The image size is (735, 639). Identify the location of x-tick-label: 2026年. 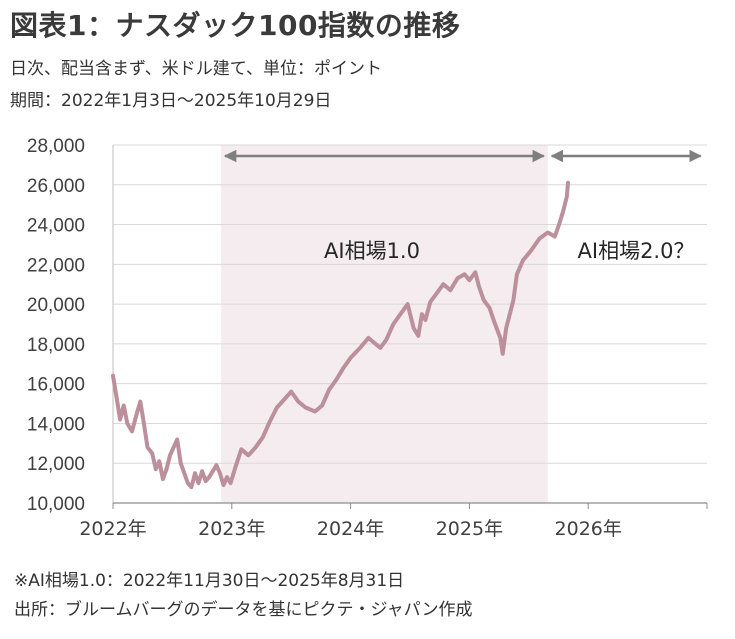
(588, 529).